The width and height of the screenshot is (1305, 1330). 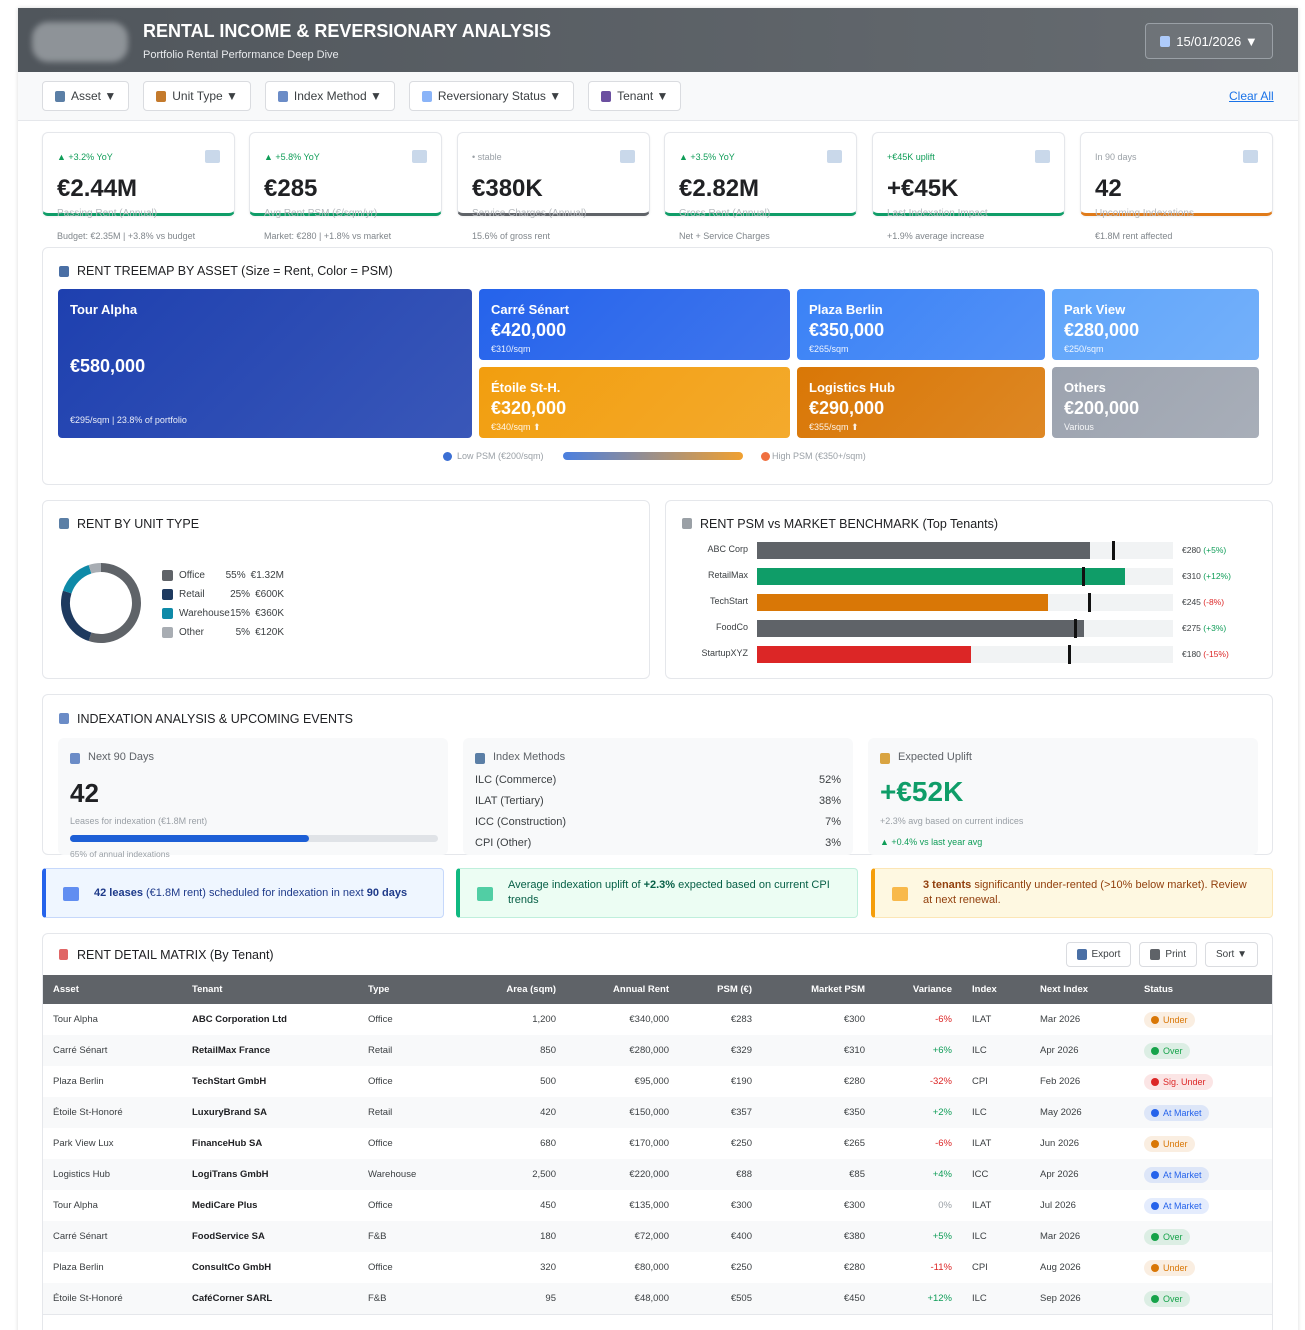 What do you see at coordinates (741, 1298) in the screenshot?
I see `table-cell: €505` at bounding box center [741, 1298].